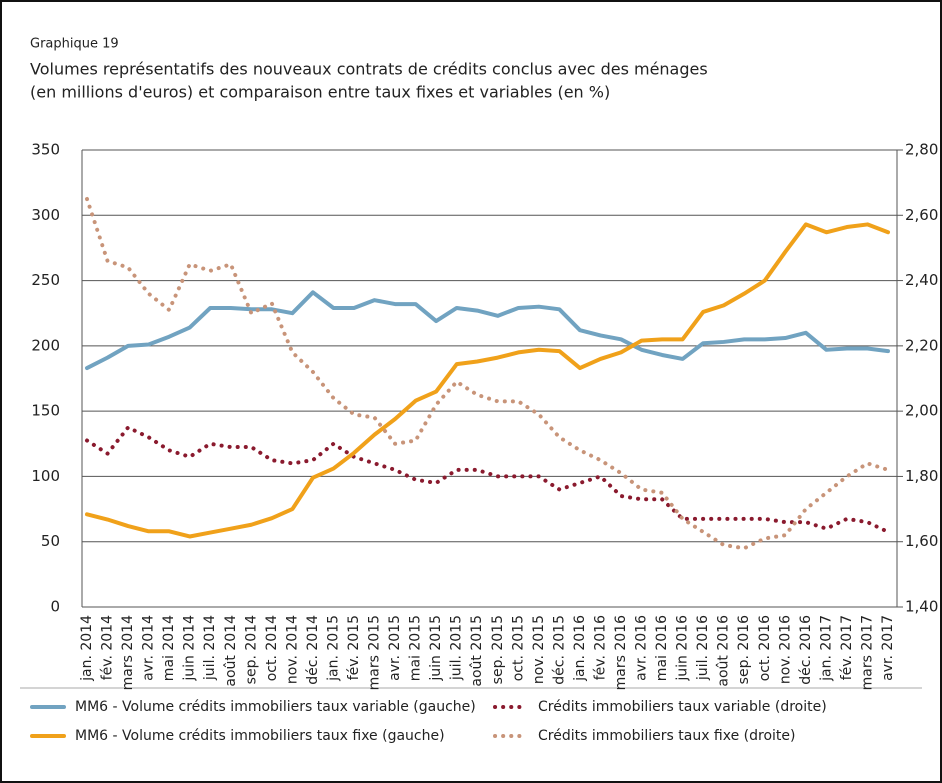 The image size is (942, 783). I want to click on x-tick-label: août 2014, so click(231, 651).